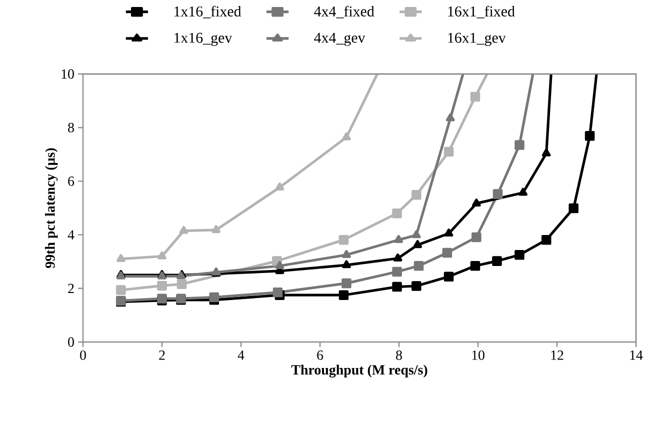  Describe the element at coordinates (208, 12) in the screenshot. I see `legend-label: 1x16_fixed` at that location.